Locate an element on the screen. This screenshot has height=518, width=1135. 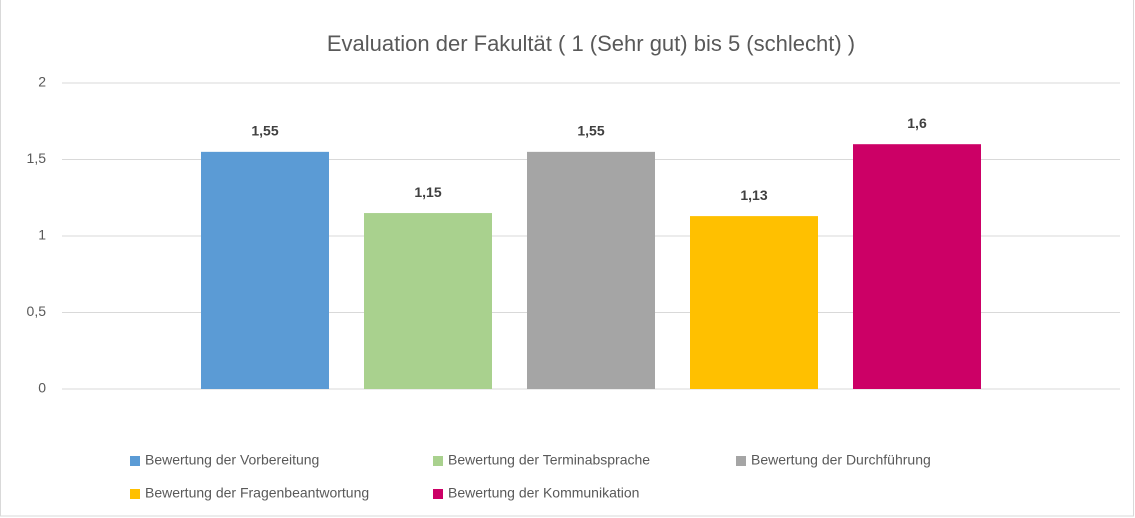
legend-label: Bewertung der Kommunikation is located at coordinates (543, 493).